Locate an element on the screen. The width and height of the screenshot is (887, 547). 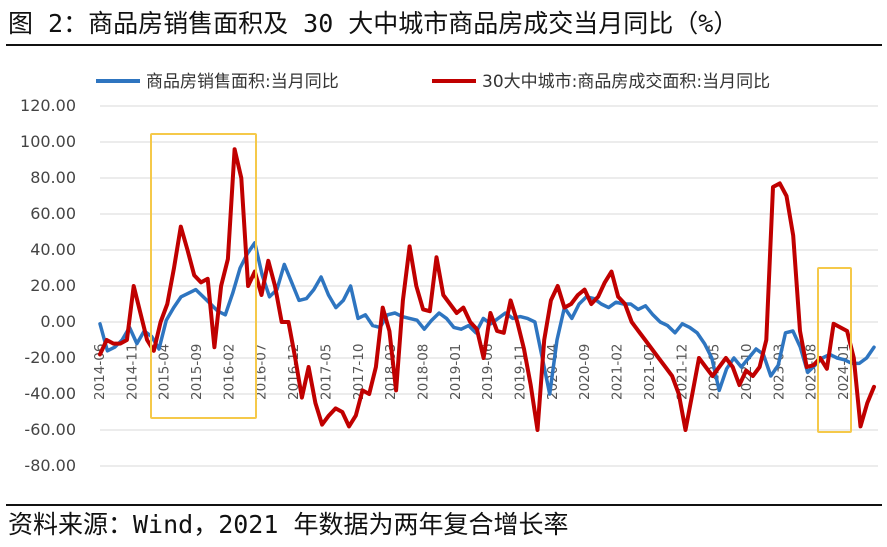
y-tick-label: 0.00 is located at coordinates (58, 321).